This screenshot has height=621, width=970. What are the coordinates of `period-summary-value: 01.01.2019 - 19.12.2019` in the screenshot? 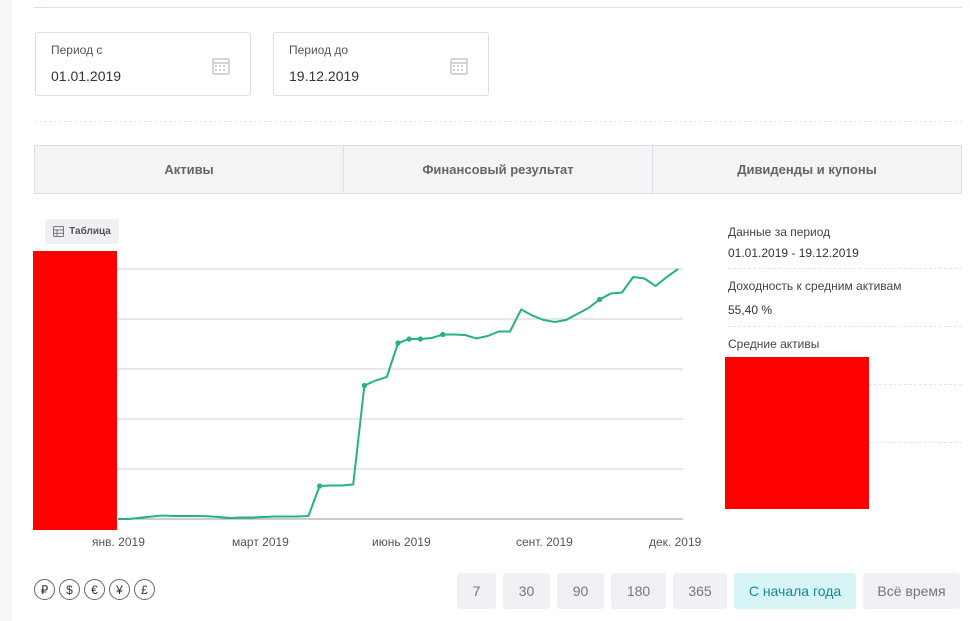 It's located at (793, 253).